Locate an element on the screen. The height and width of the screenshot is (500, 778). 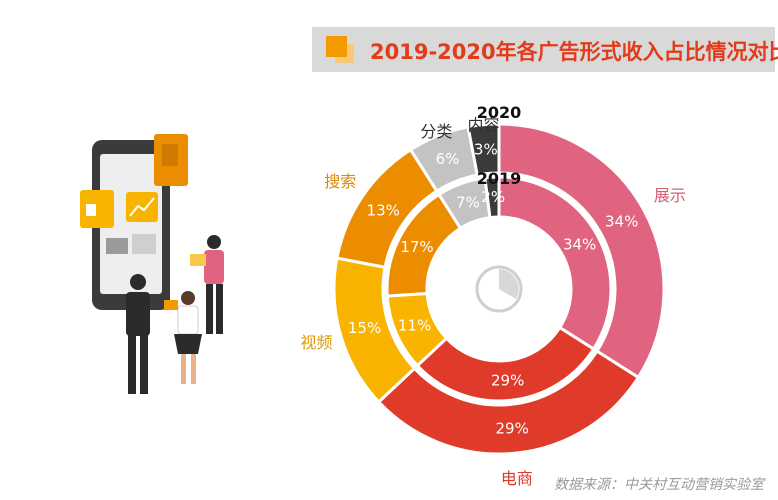
category-label-1: 电商 is located at coordinates (517, 478).